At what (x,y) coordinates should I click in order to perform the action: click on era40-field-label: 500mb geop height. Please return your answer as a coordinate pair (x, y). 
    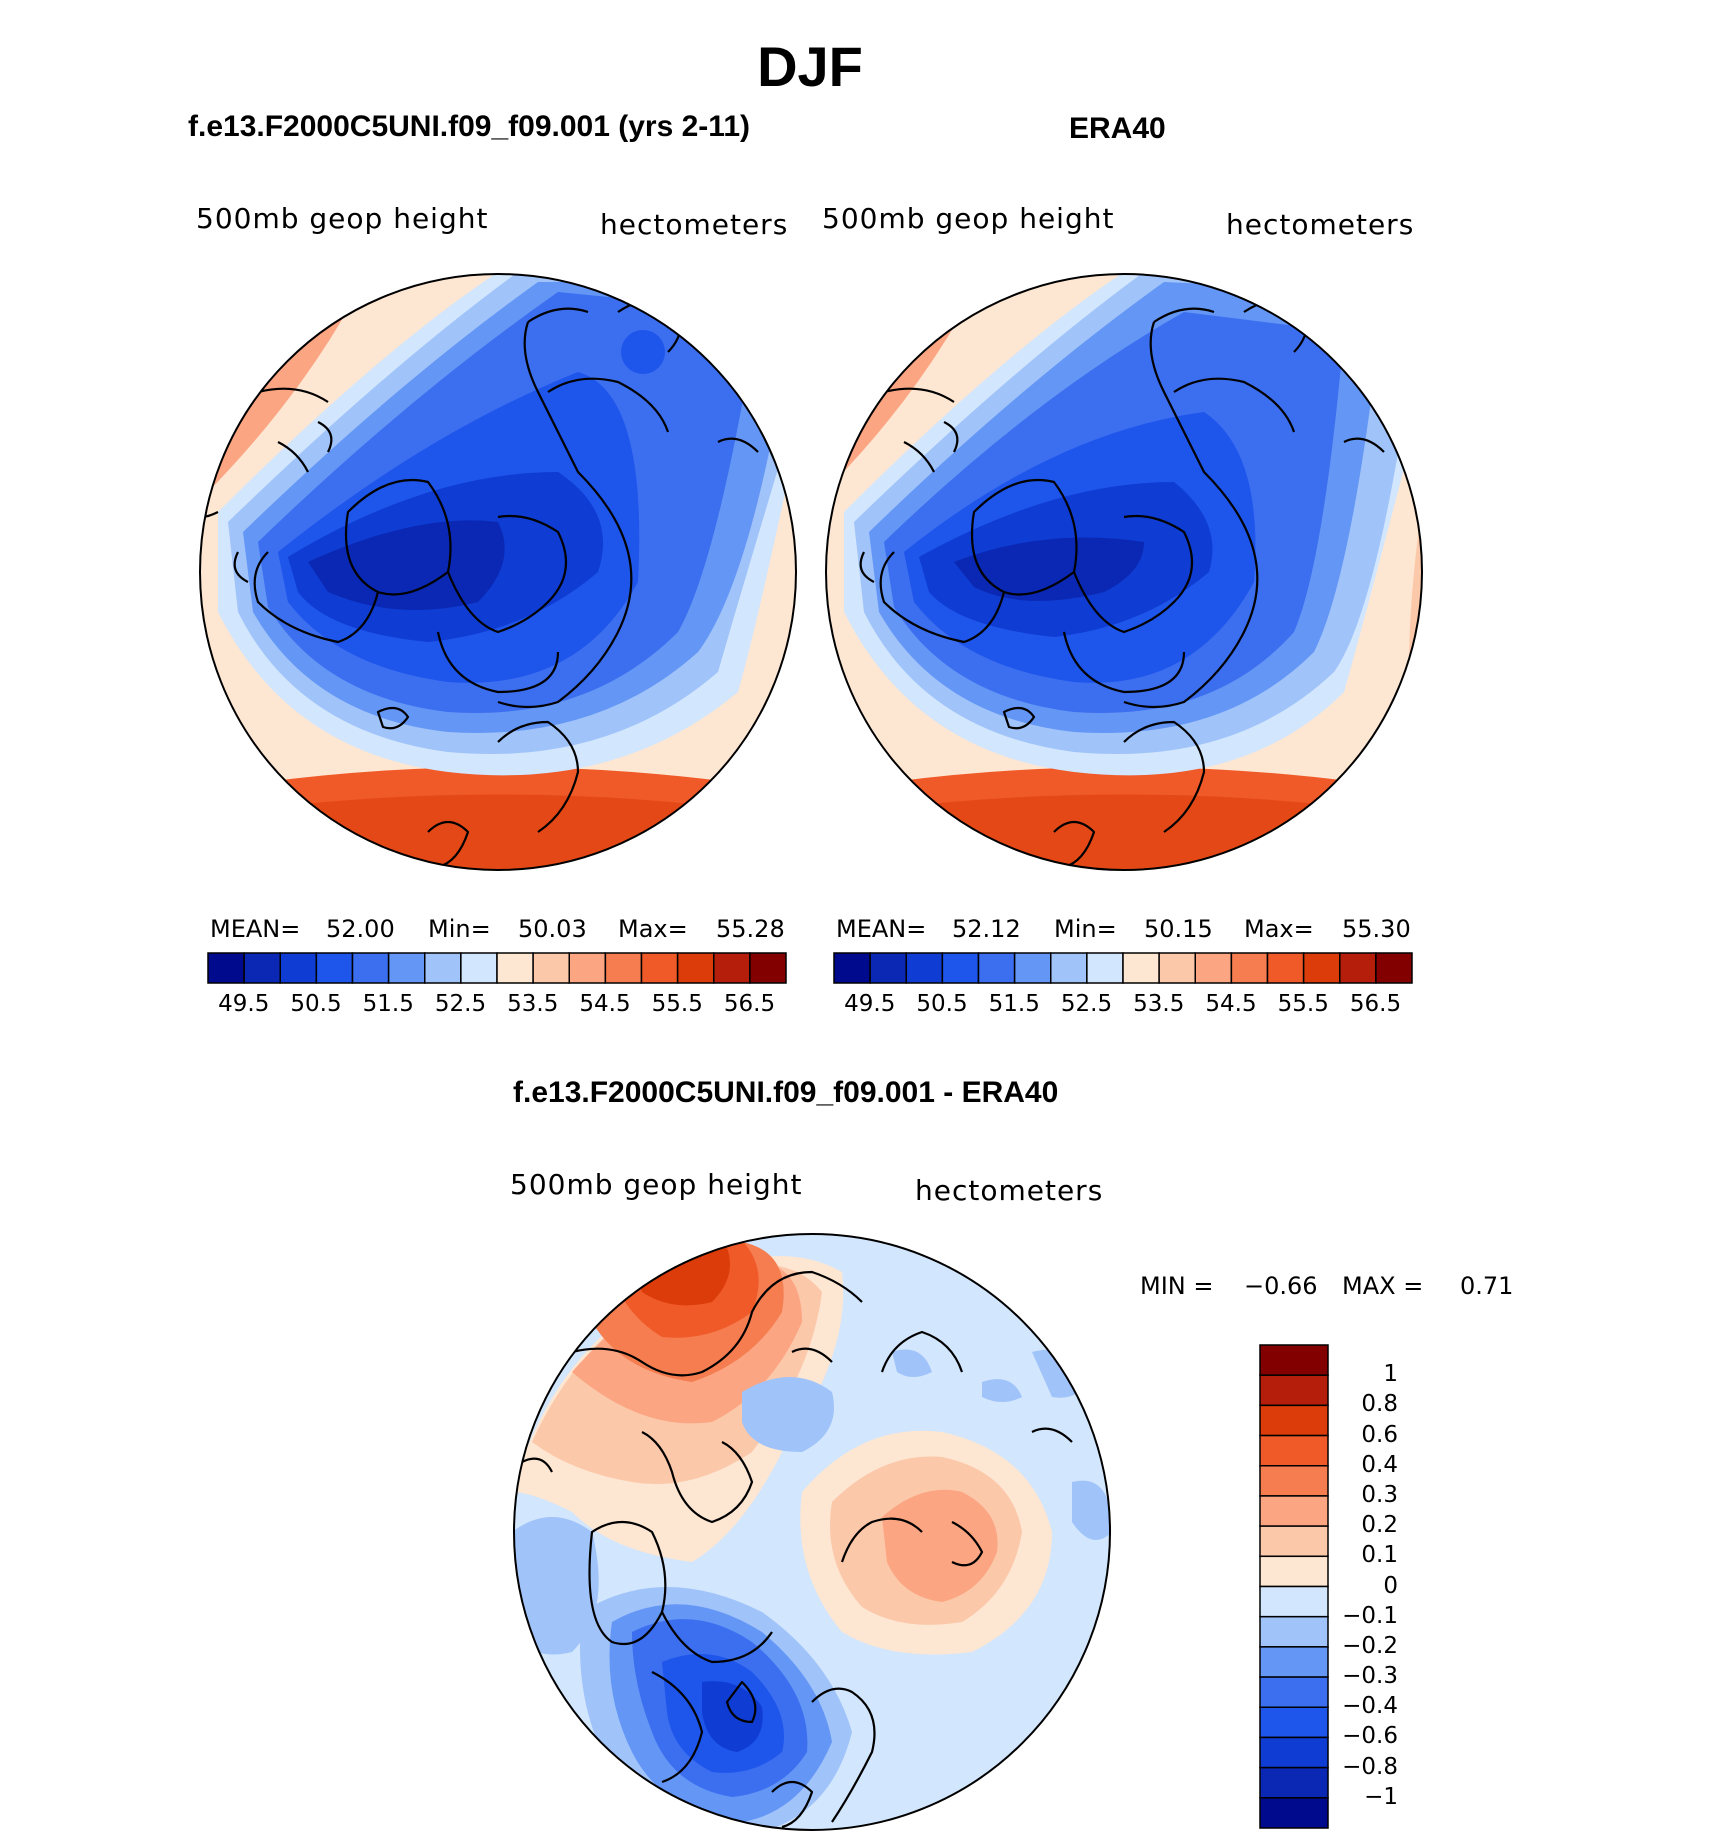
    Looking at the image, I should click on (968, 218).